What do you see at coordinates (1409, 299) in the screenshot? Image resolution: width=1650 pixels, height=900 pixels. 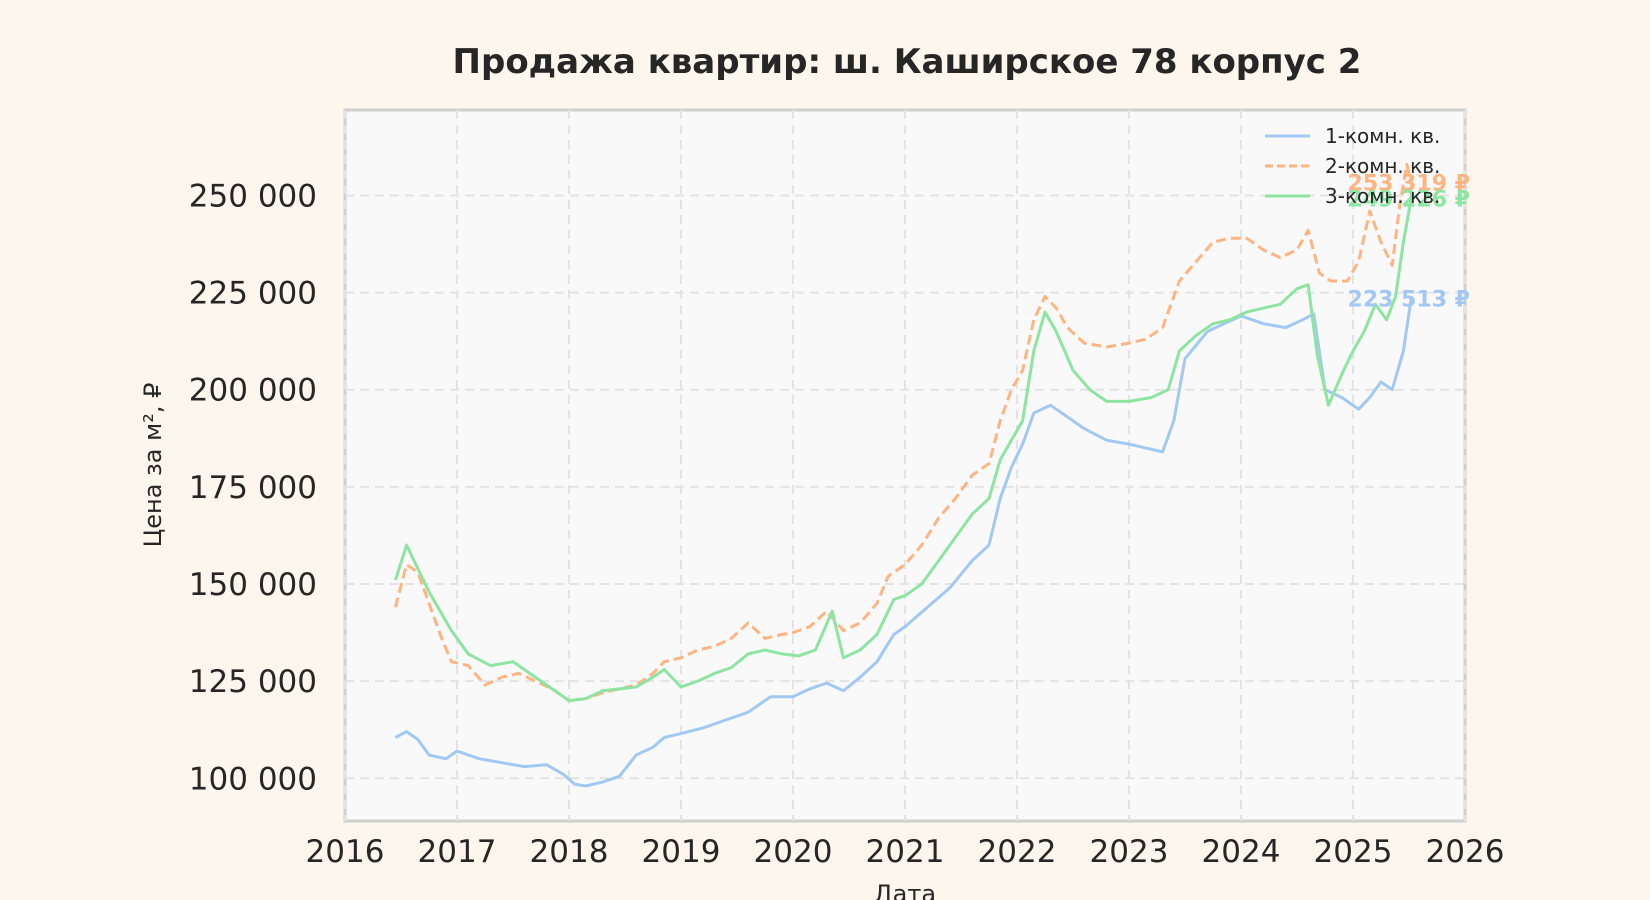 I see `series-end-label: 223 513 ₽` at bounding box center [1409, 299].